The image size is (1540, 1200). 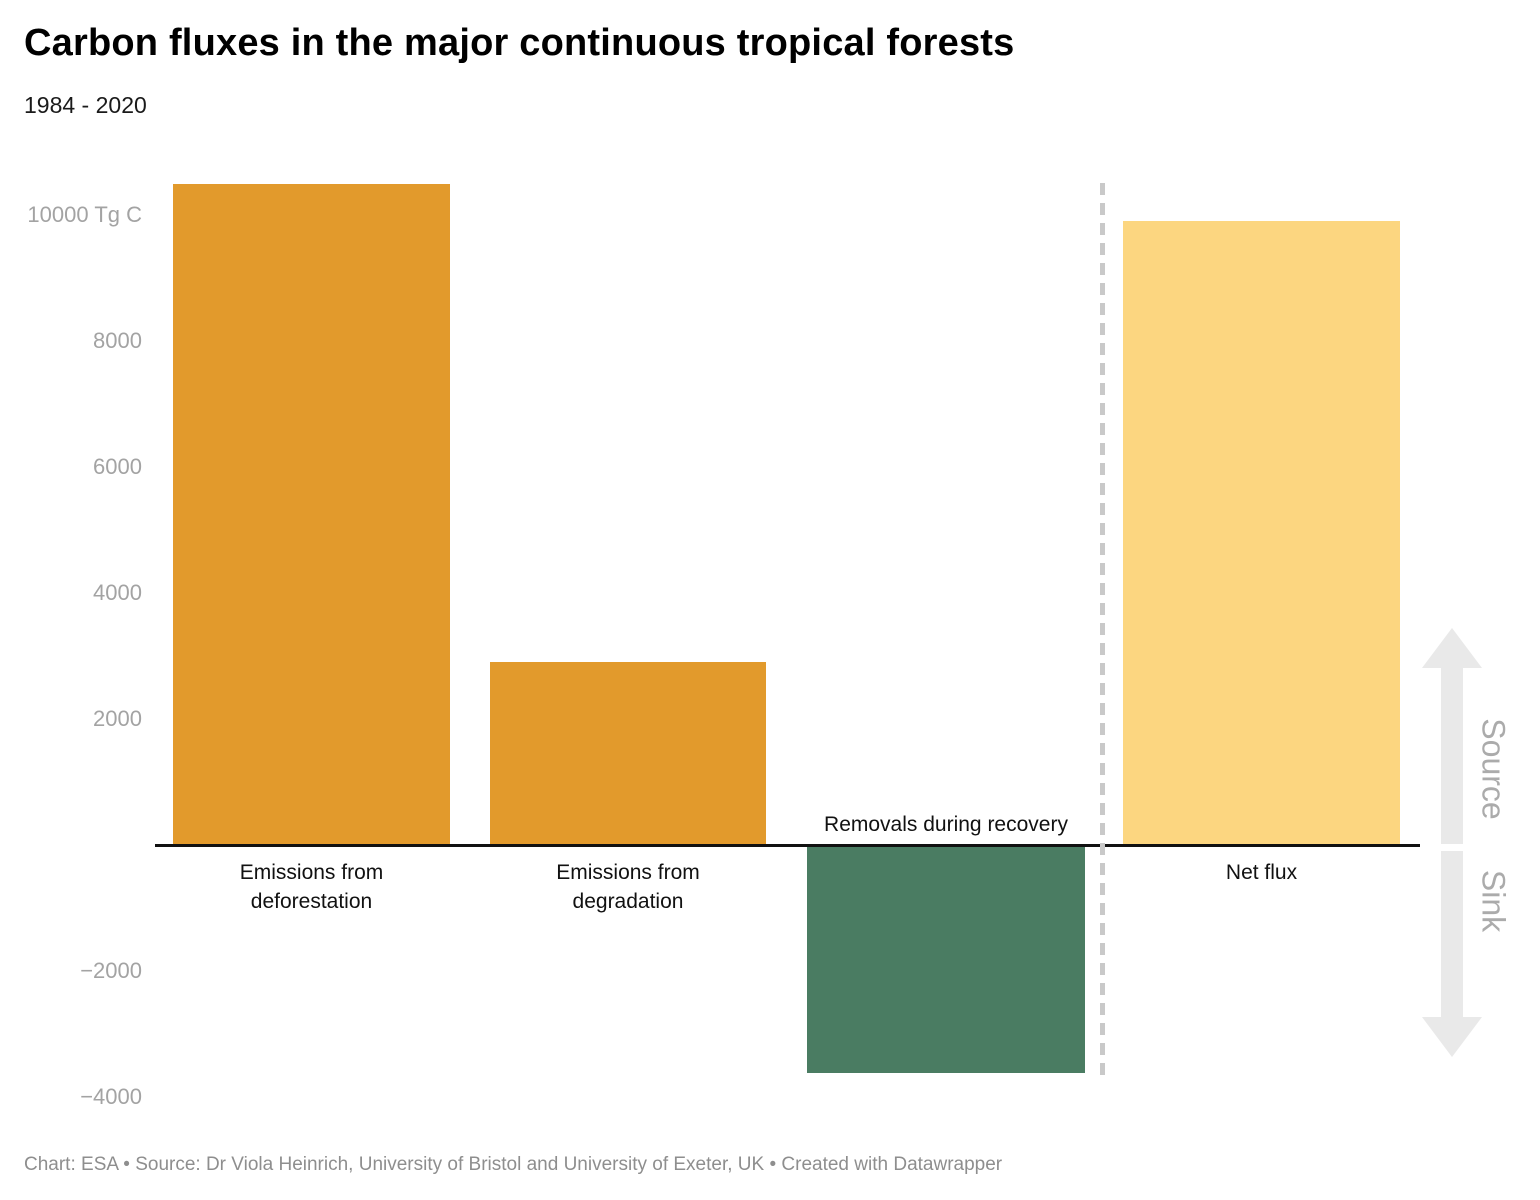 What do you see at coordinates (787, 845) in the screenshot?
I see `x-axis-baseline` at bounding box center [787, 845].